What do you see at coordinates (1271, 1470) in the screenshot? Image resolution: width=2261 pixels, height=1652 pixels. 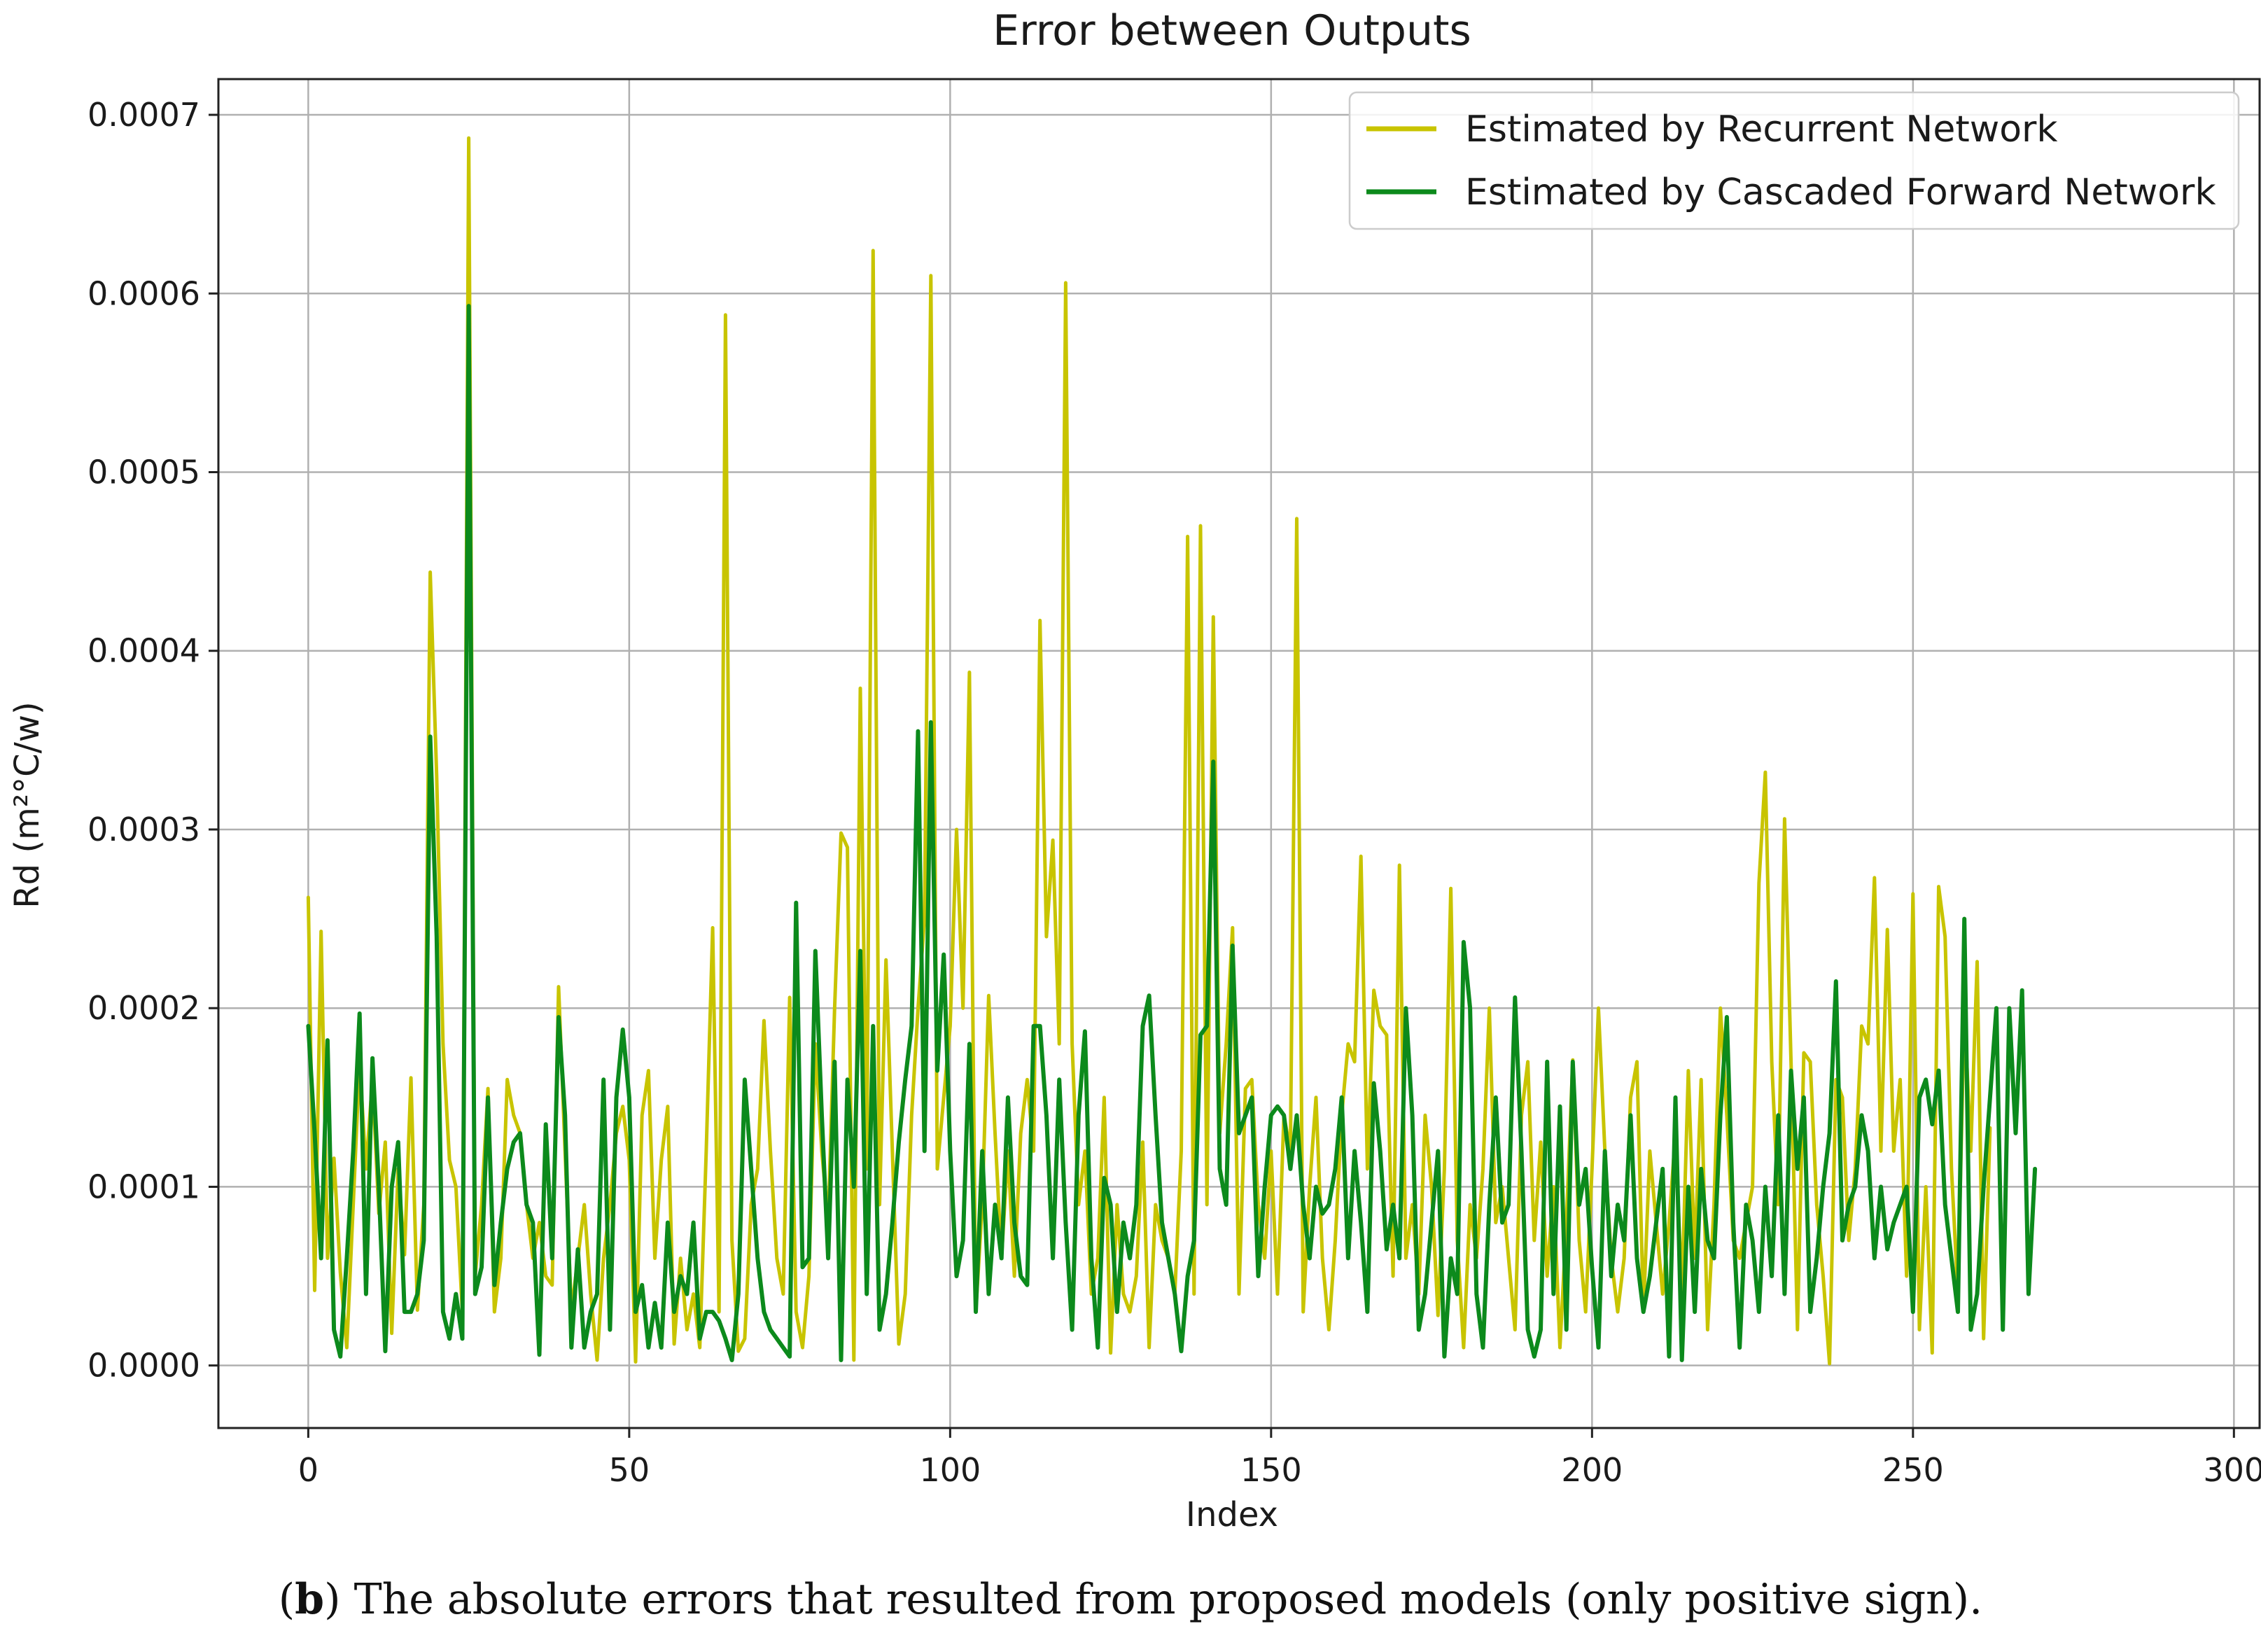 I see `x-tick-label: 150` at bounding box center [1271, 1470].